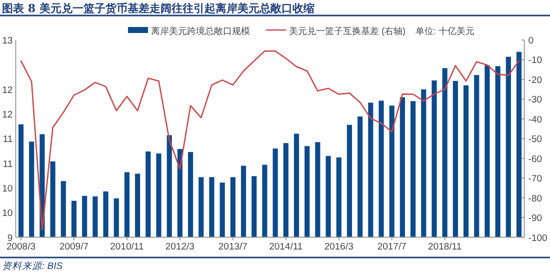 The width and height of the screenshot is (550, 273). I want to click on x-tick-label: 2013/7, so click(233, 246).